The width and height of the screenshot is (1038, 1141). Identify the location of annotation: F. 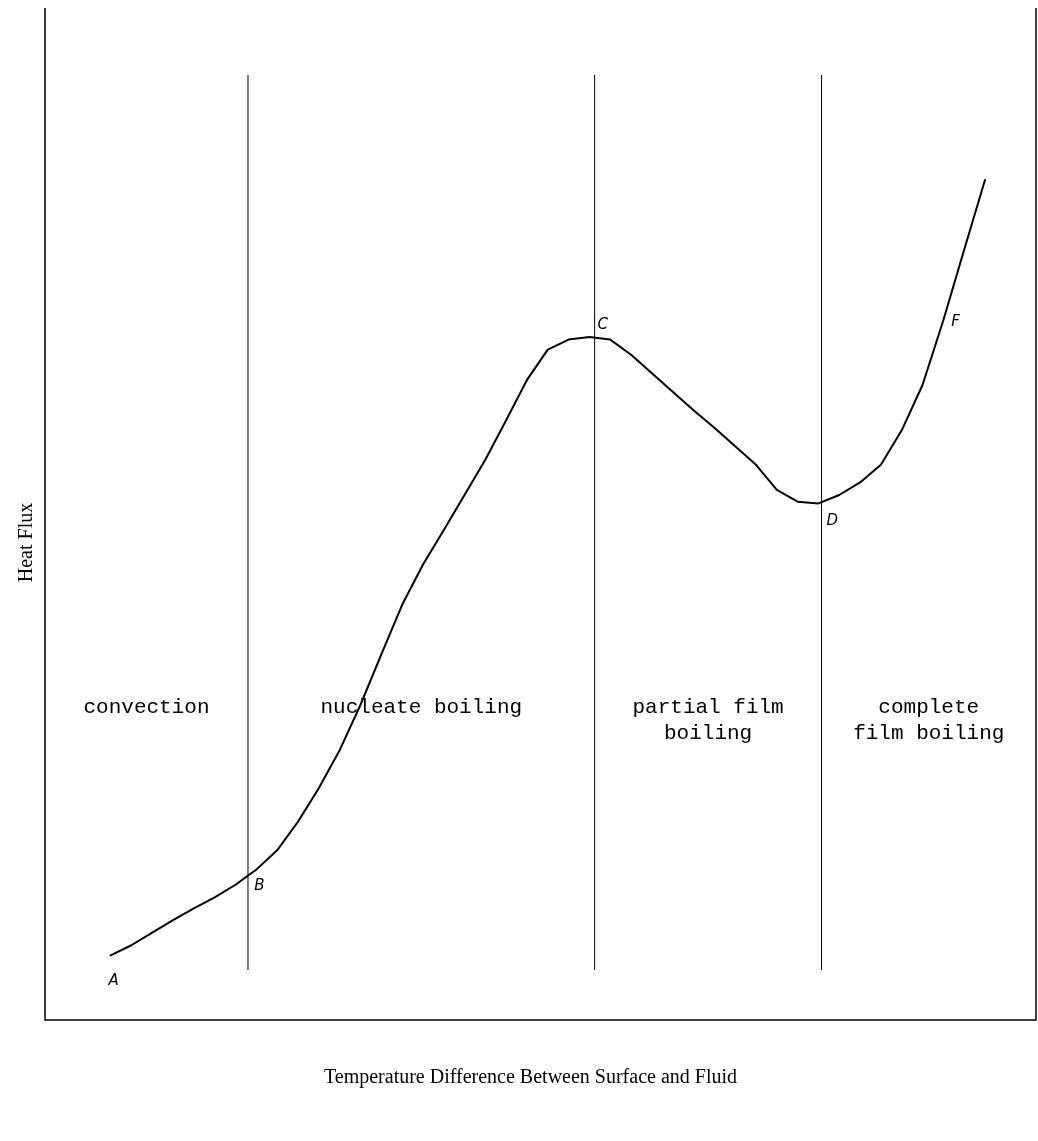
(956, 321).